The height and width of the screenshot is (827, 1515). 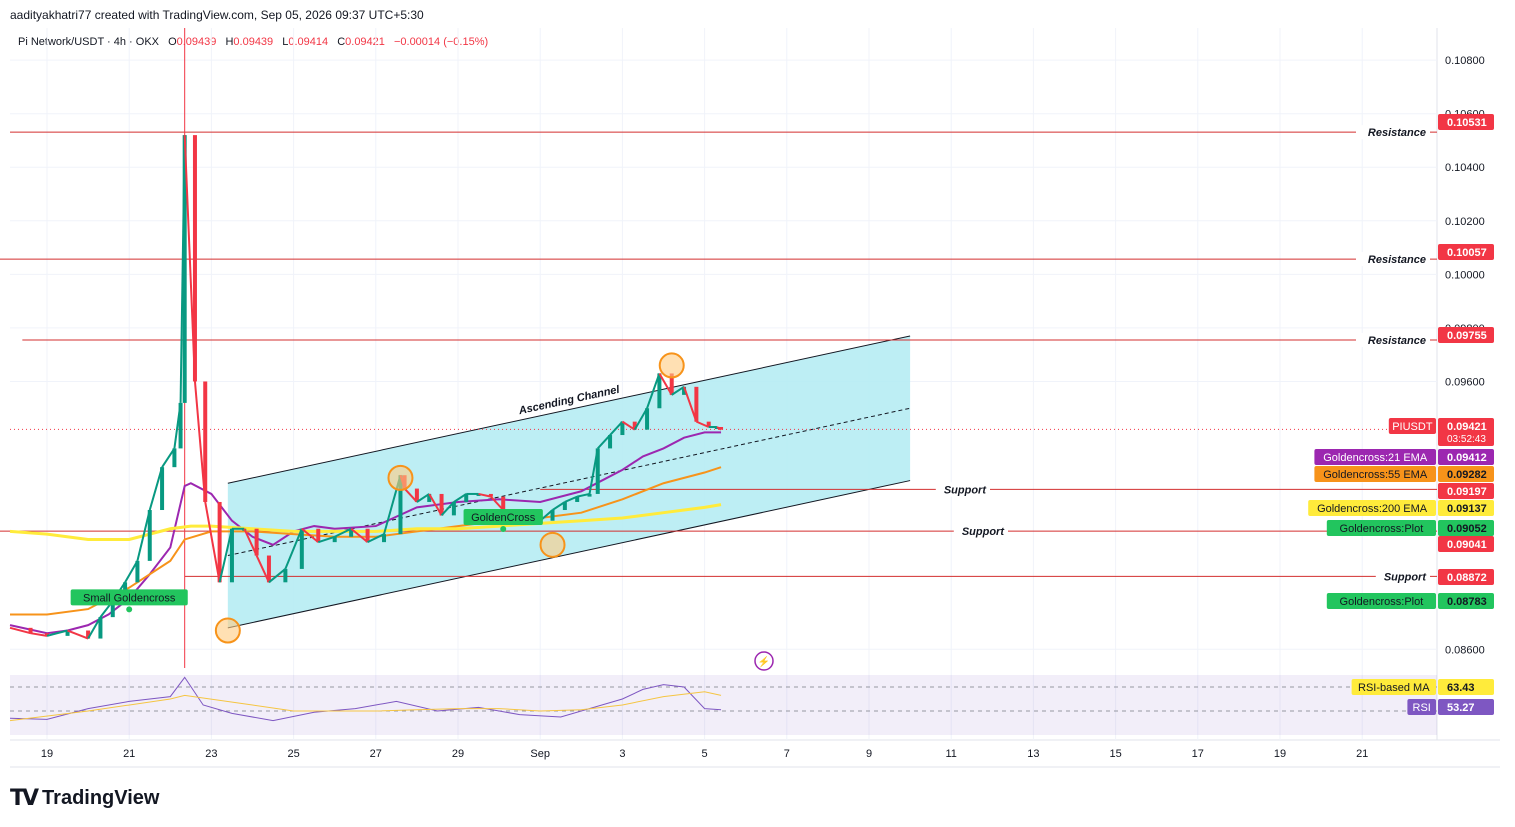 What do you see at coordinates (88, 42) in the screenshot?
I see `symbol-name: Pi Network/USDT · 4h · OKX` at bounding box center [88, 42].